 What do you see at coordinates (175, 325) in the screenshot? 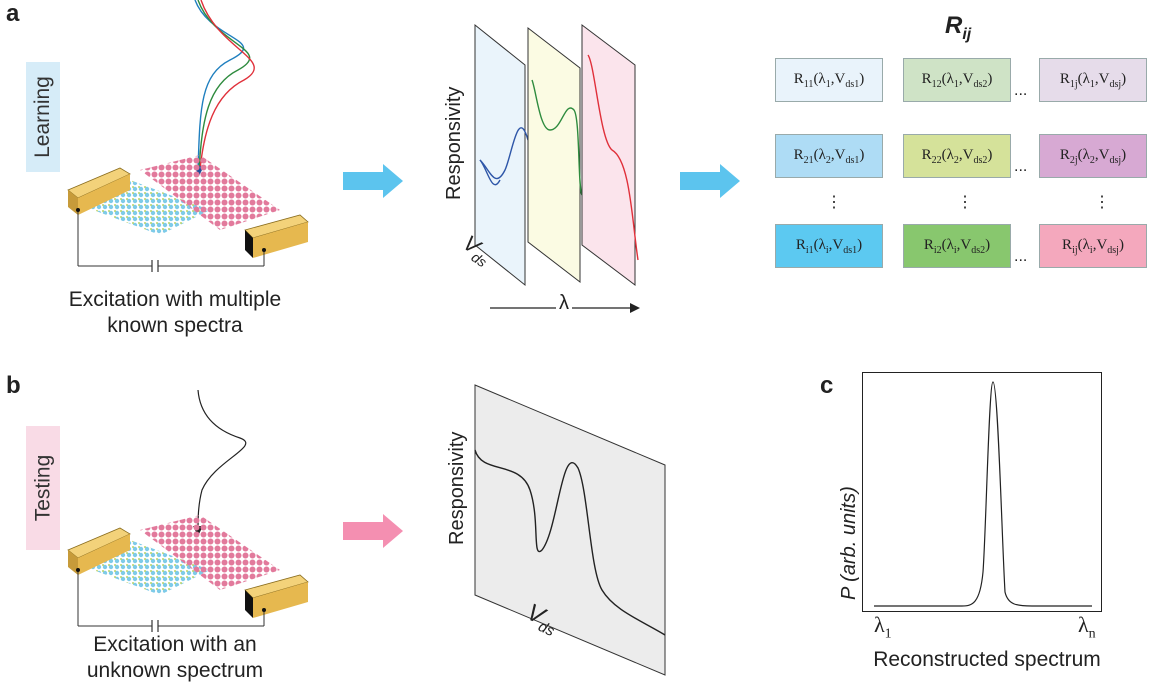
I see `caption-learning-line2: known spectra` at bounding box center [175, 325].